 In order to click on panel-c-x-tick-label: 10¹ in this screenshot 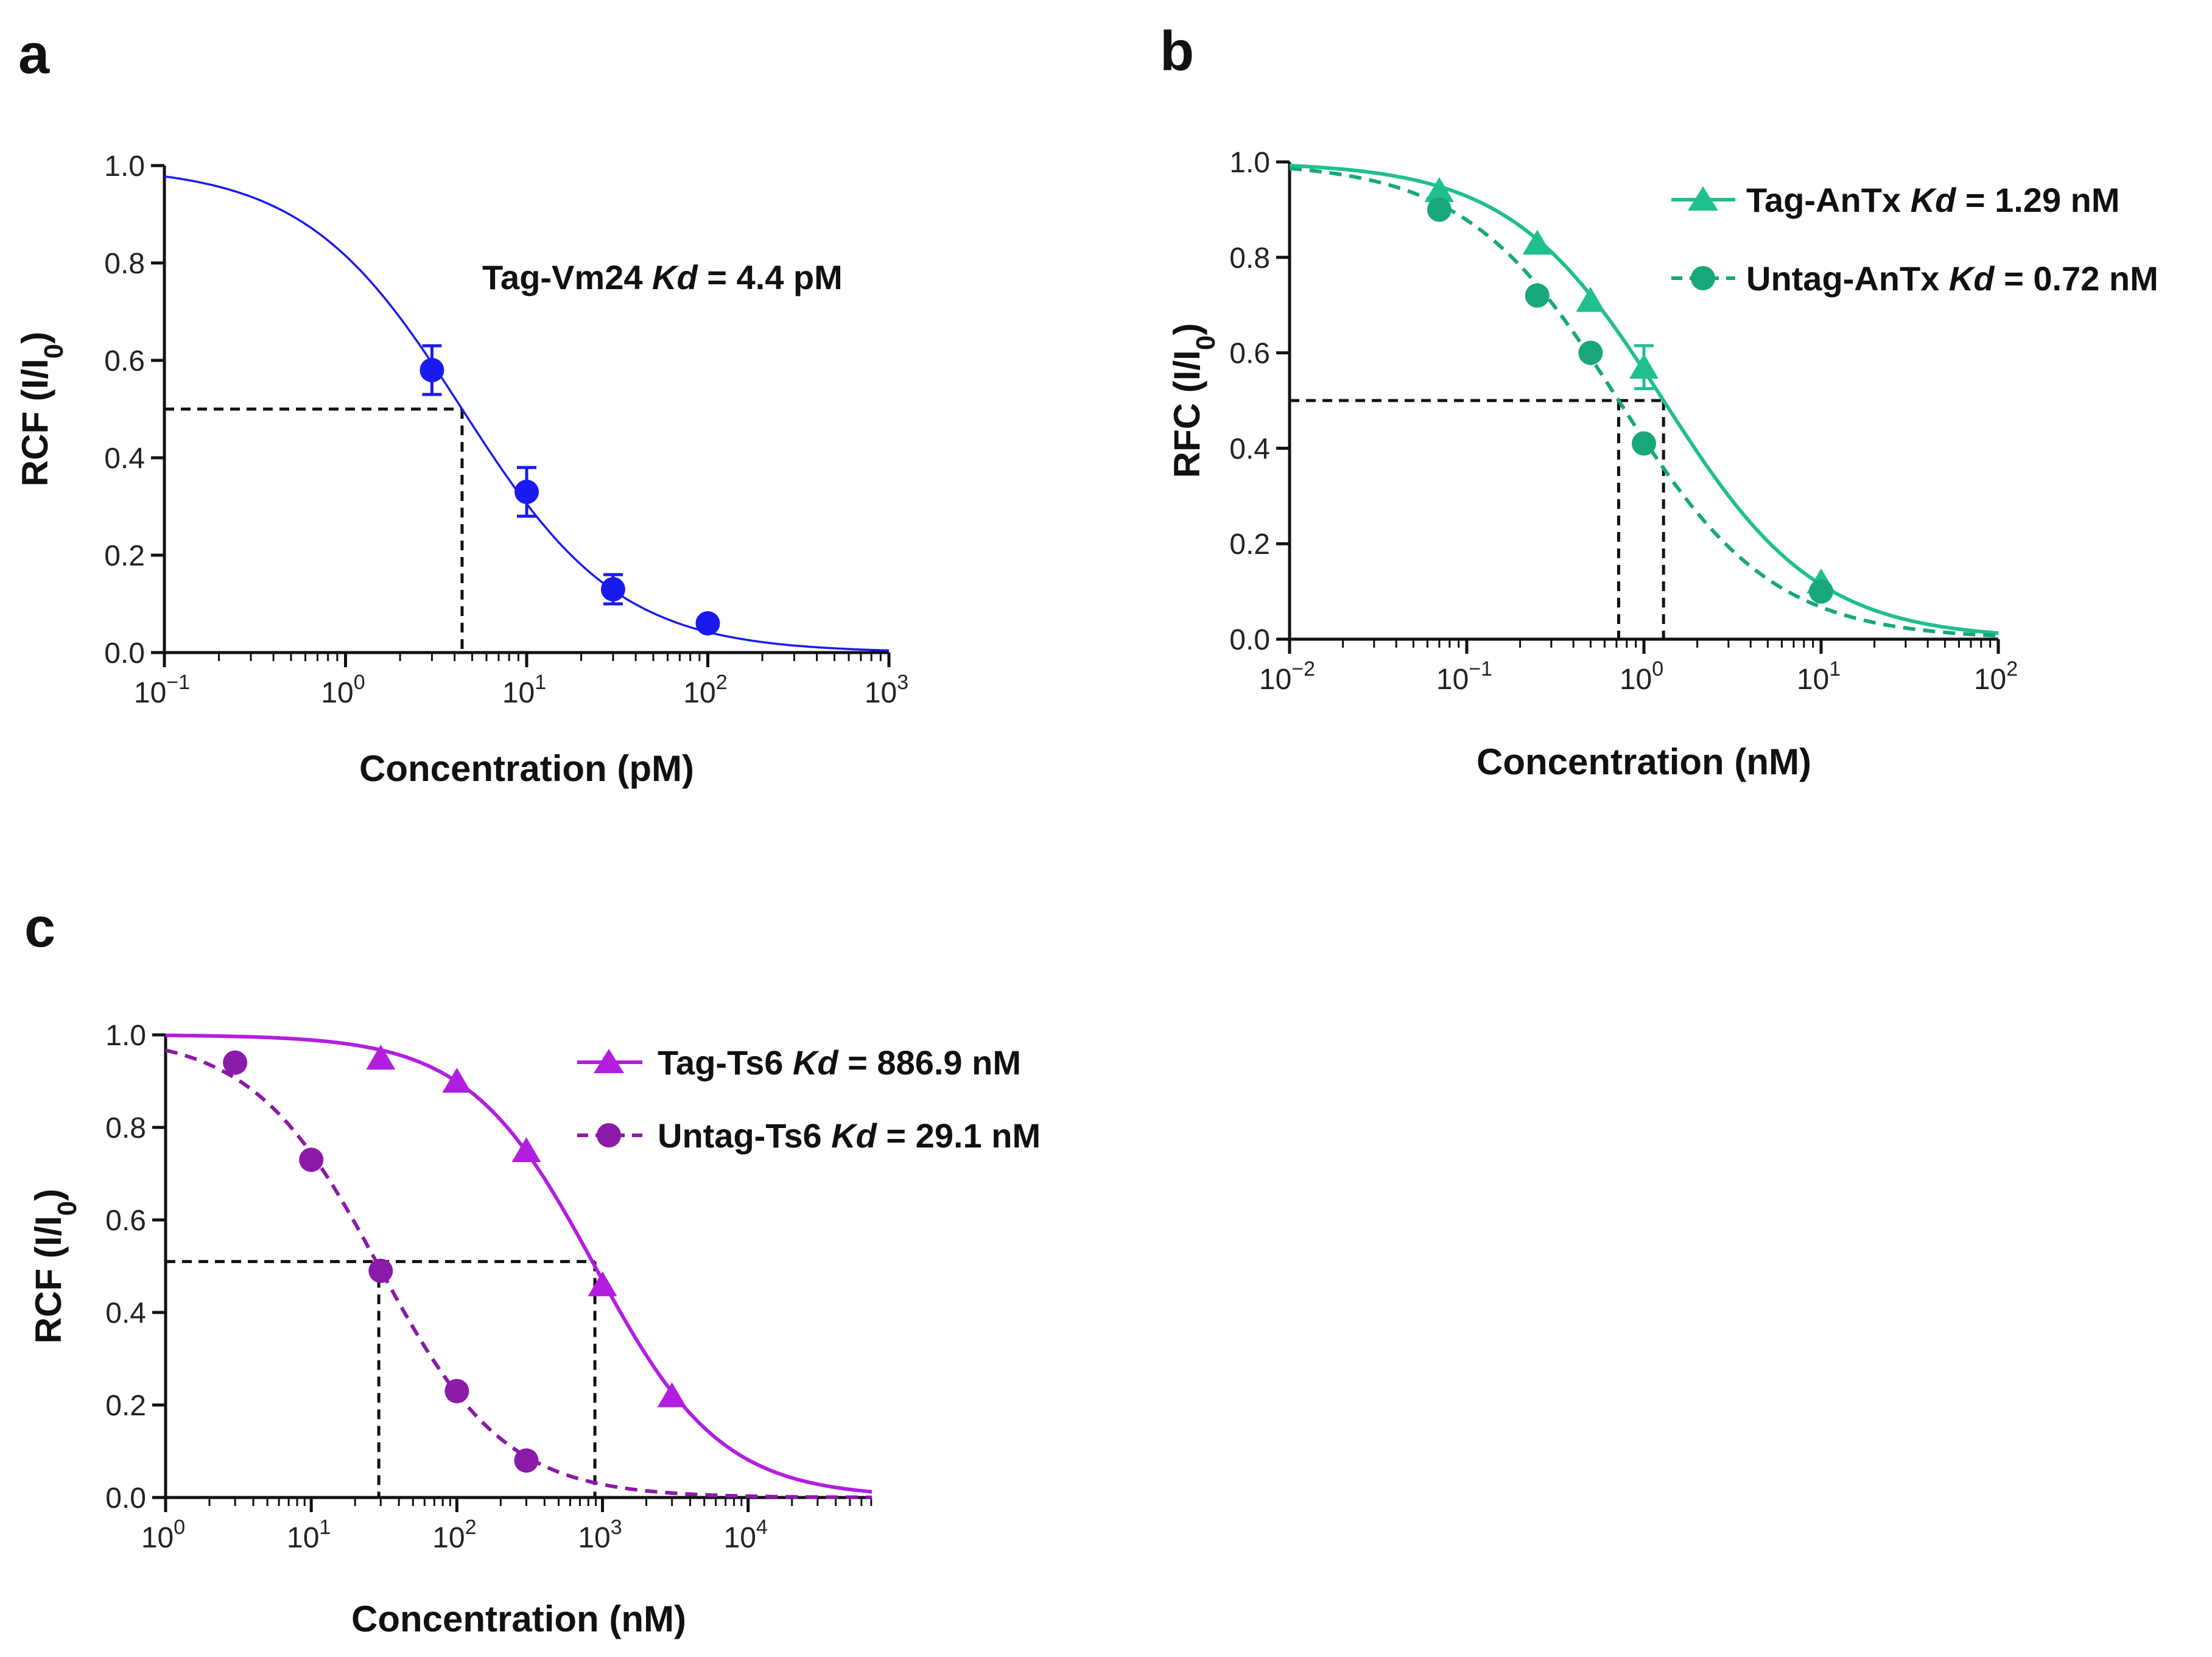, I will do `click(309, 1535)`.